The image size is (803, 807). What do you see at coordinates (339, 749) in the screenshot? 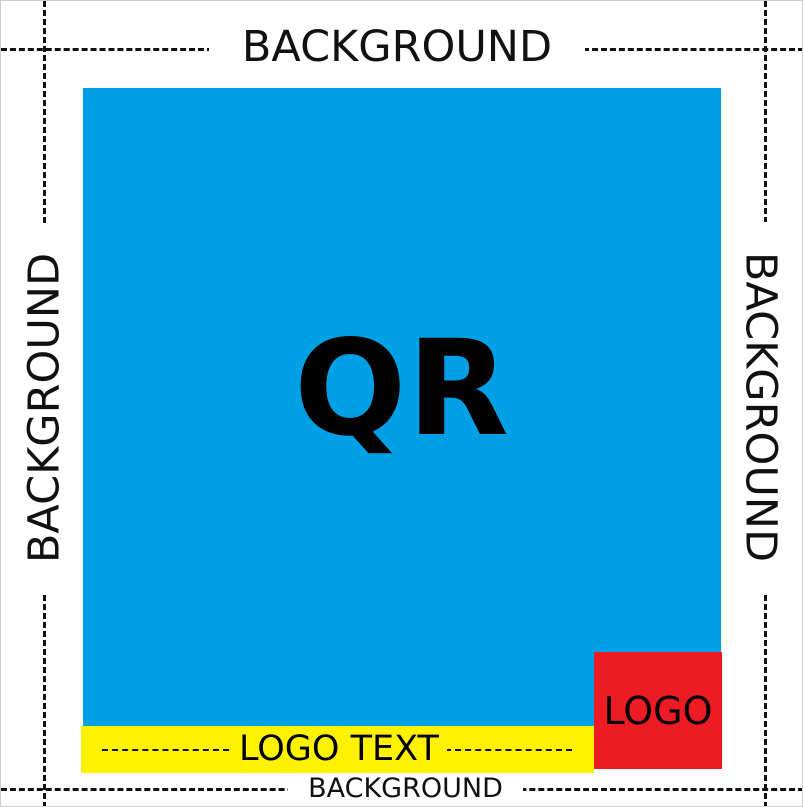
I see `logo-text-label: LOGO TEXT` at bounding box center [339, 749].